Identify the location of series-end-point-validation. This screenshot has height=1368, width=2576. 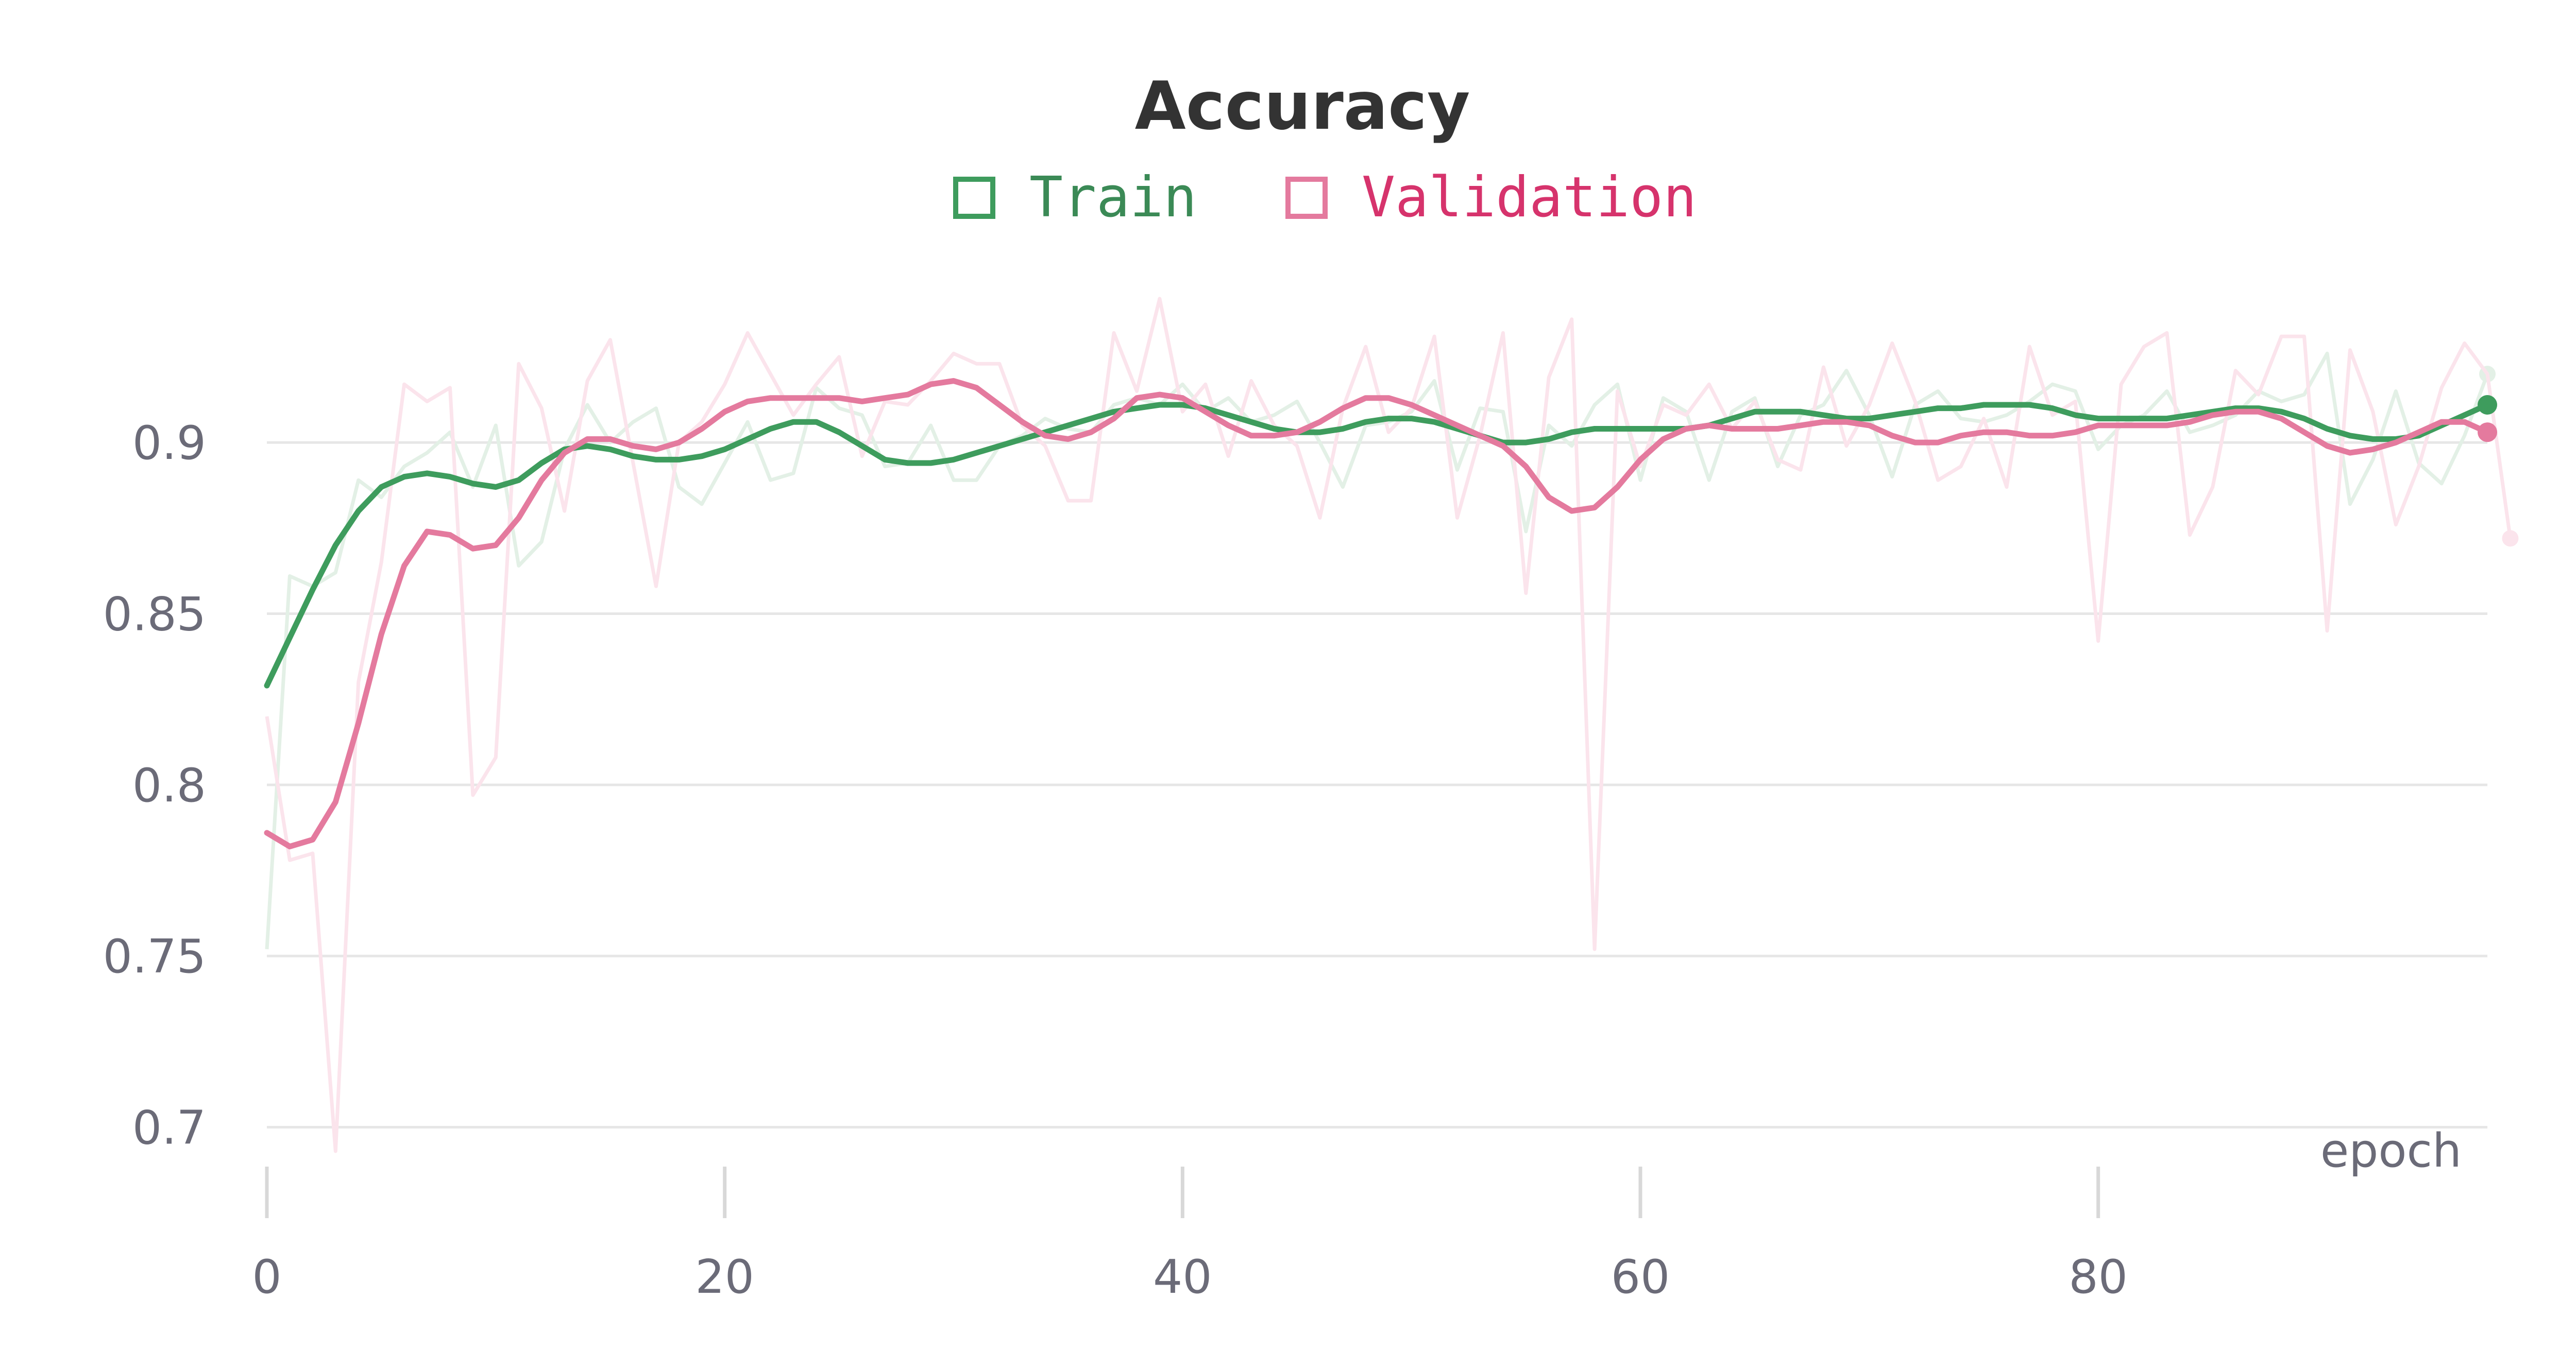
(2488, 432).